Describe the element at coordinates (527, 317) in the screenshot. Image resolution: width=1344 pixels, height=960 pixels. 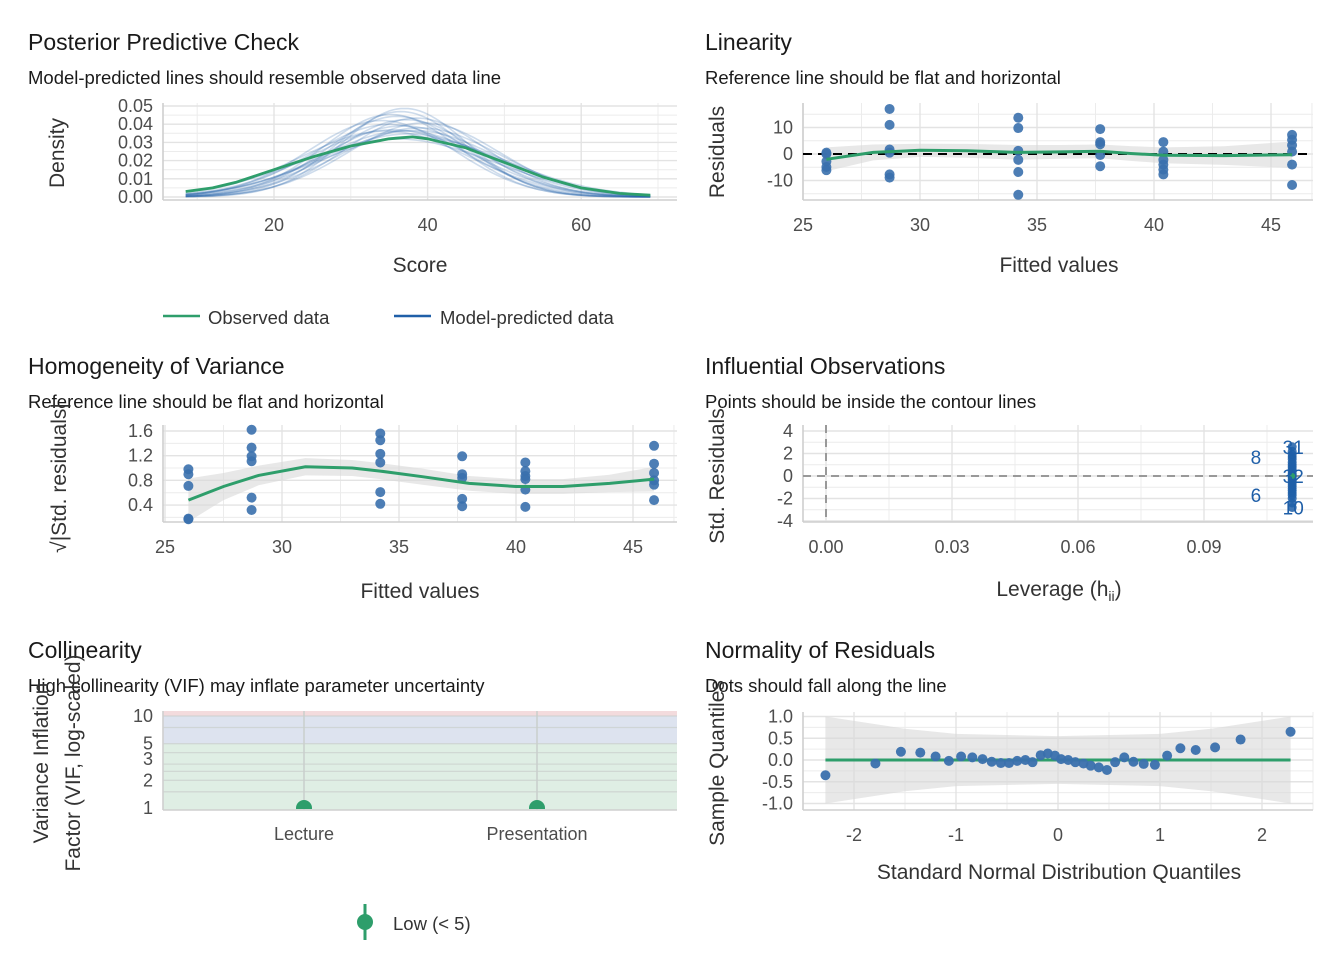
I see `legend-model-predicted-label: Model-predicted data` at that location.